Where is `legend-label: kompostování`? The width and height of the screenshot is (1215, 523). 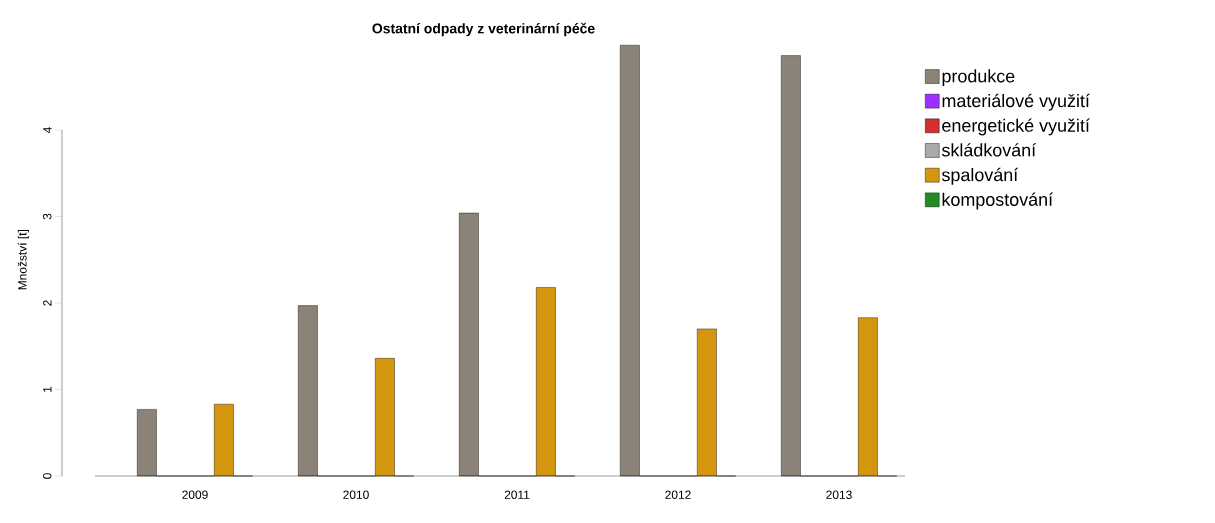
legend-label: kompostování is located at coordinates (997, 201).